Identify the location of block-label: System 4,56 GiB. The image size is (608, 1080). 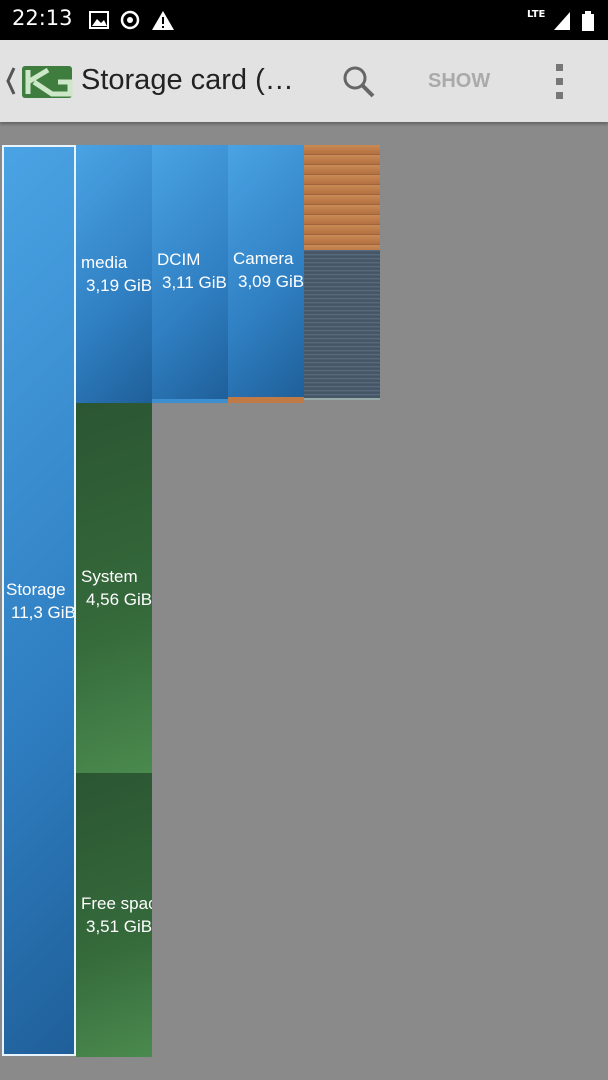
(116, 588).